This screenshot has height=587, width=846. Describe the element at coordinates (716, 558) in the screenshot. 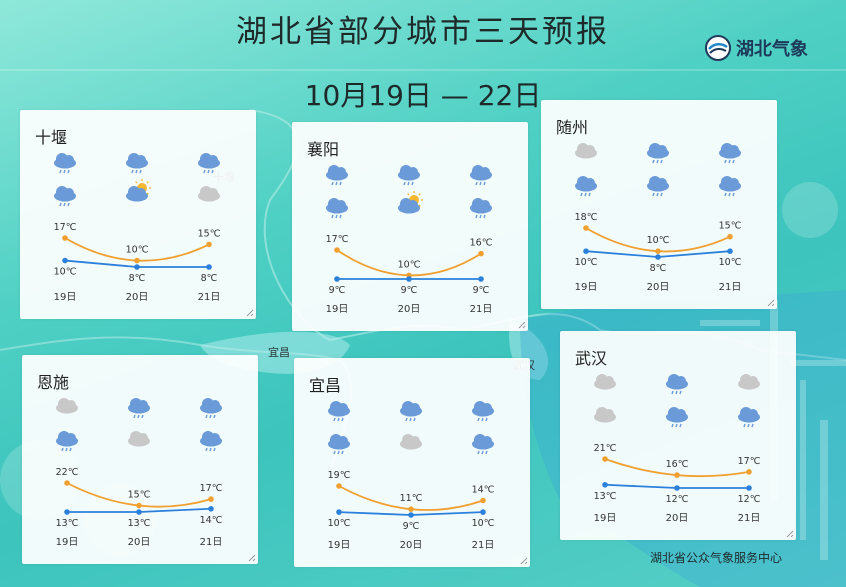

I see `footer-source: 湖北省公众气象服务中心` at that location.